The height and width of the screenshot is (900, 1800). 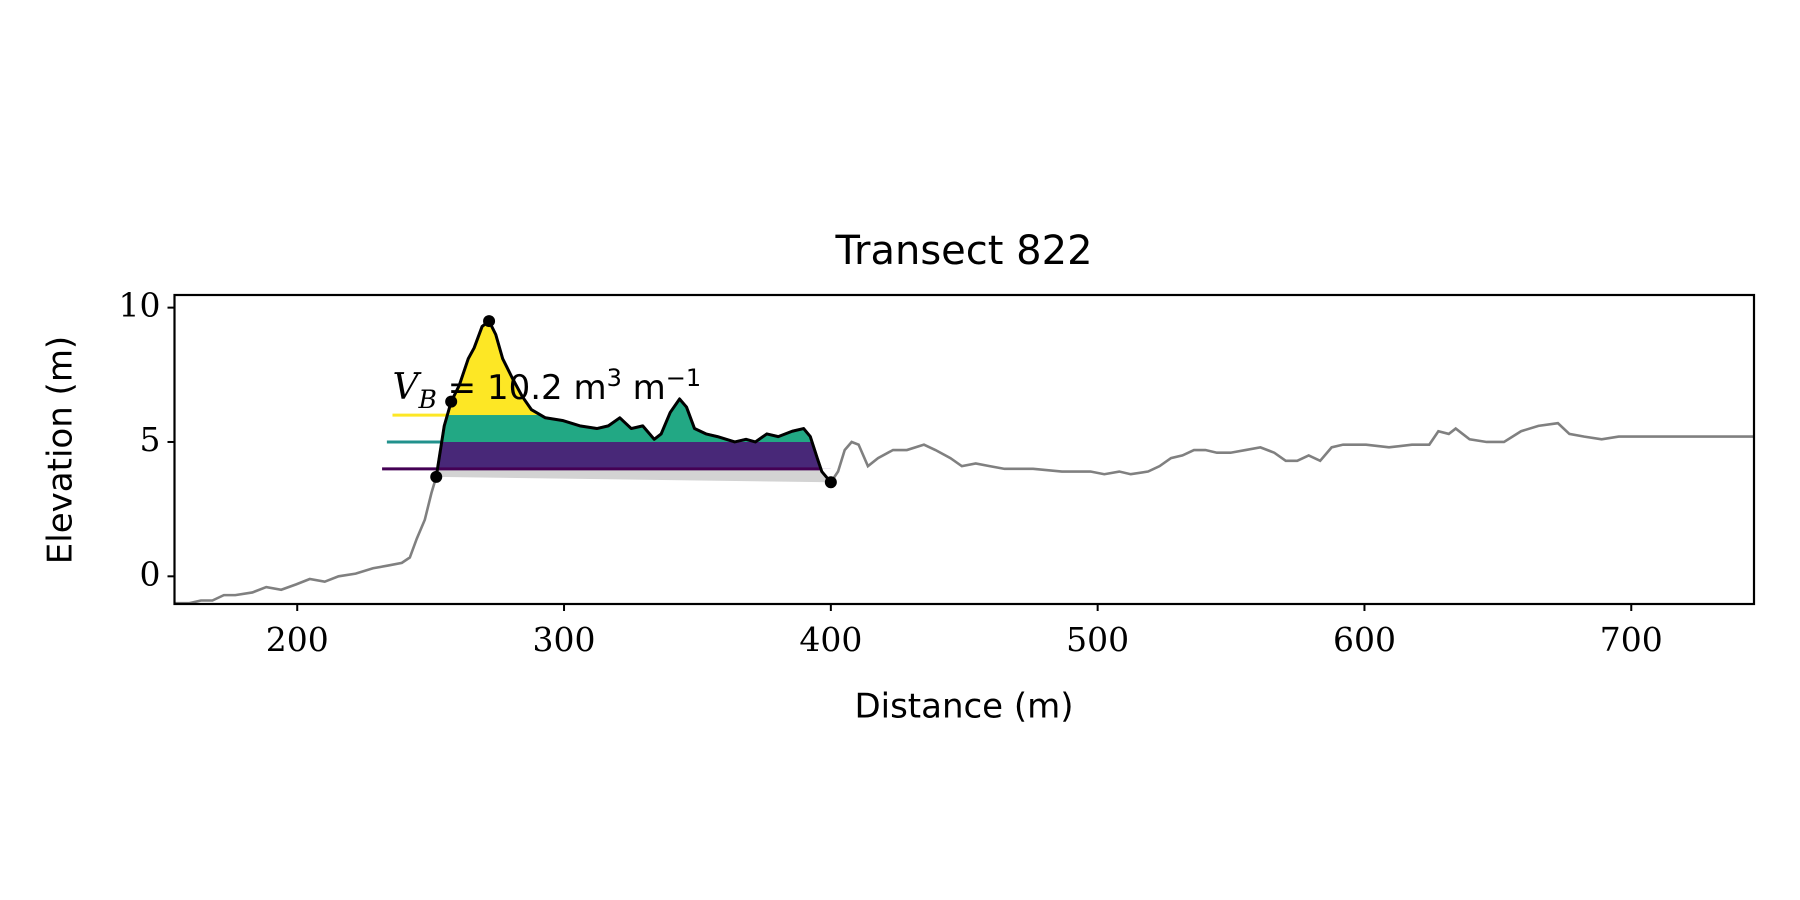 I want to click on annotation: VB = 10.2 m3 m−1, so click(x=546, y=389).